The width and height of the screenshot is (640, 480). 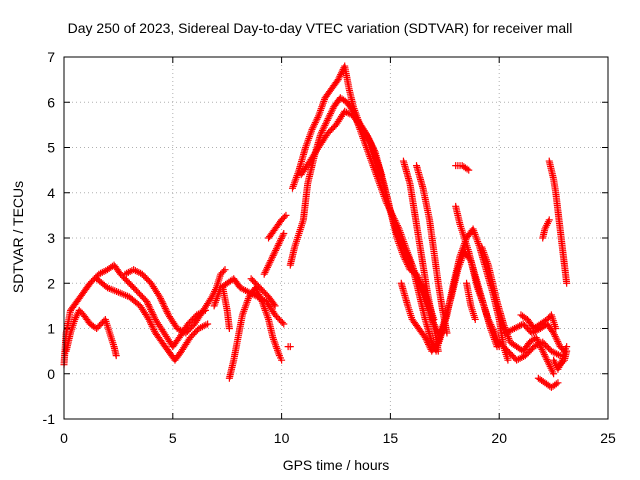 I want to click on y-axis-label: SDTVAR / TECUs, so click(x=18, y=237).